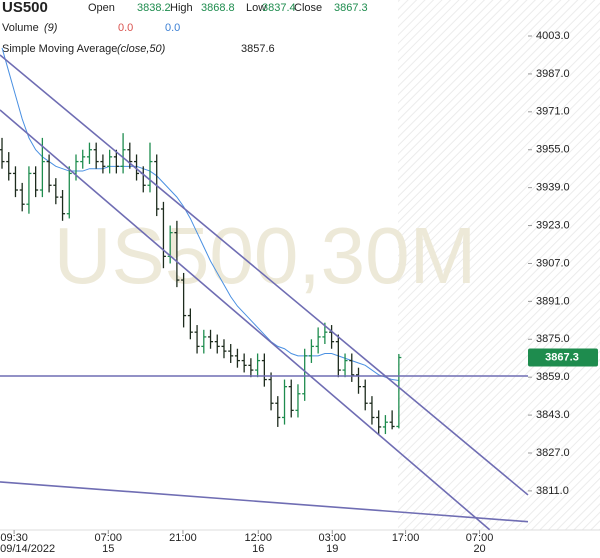  I want to click on y-tick-label: 3843.0, so click(553, 415).